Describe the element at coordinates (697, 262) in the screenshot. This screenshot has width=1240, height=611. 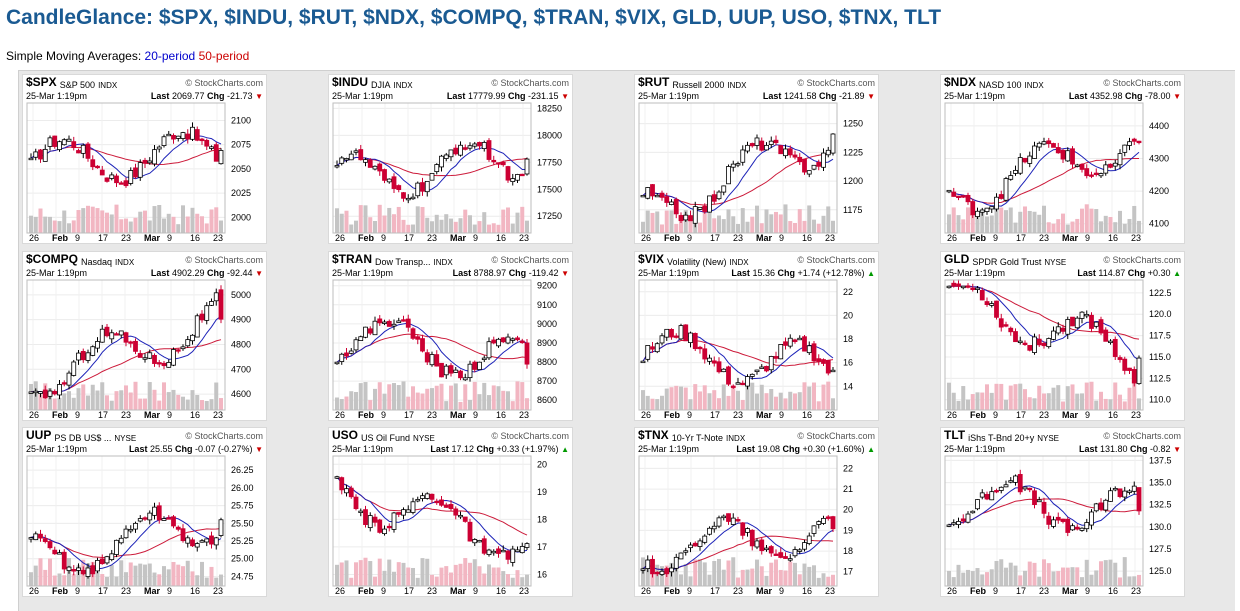
I see `security-name: Volatility (New)` at that location.